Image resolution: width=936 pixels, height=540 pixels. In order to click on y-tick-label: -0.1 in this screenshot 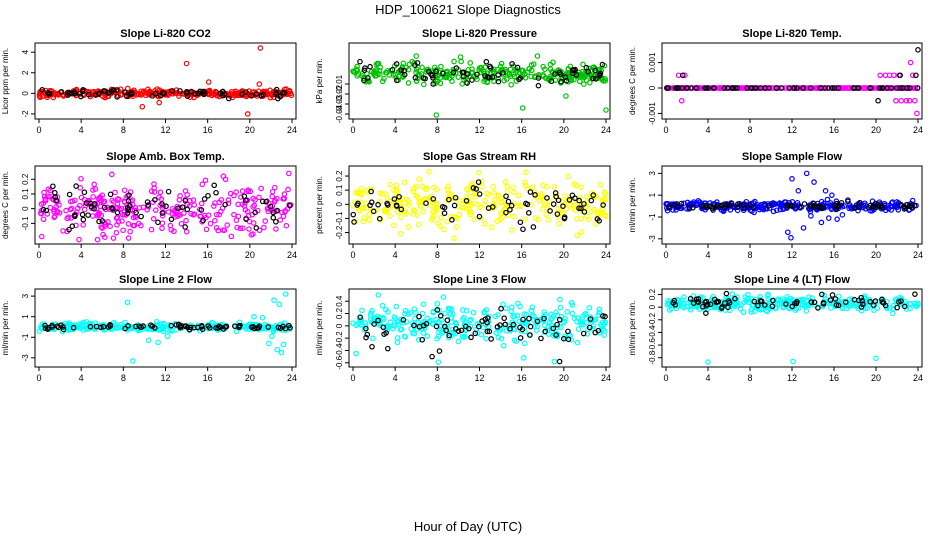, I will do `click(25, 223)`.